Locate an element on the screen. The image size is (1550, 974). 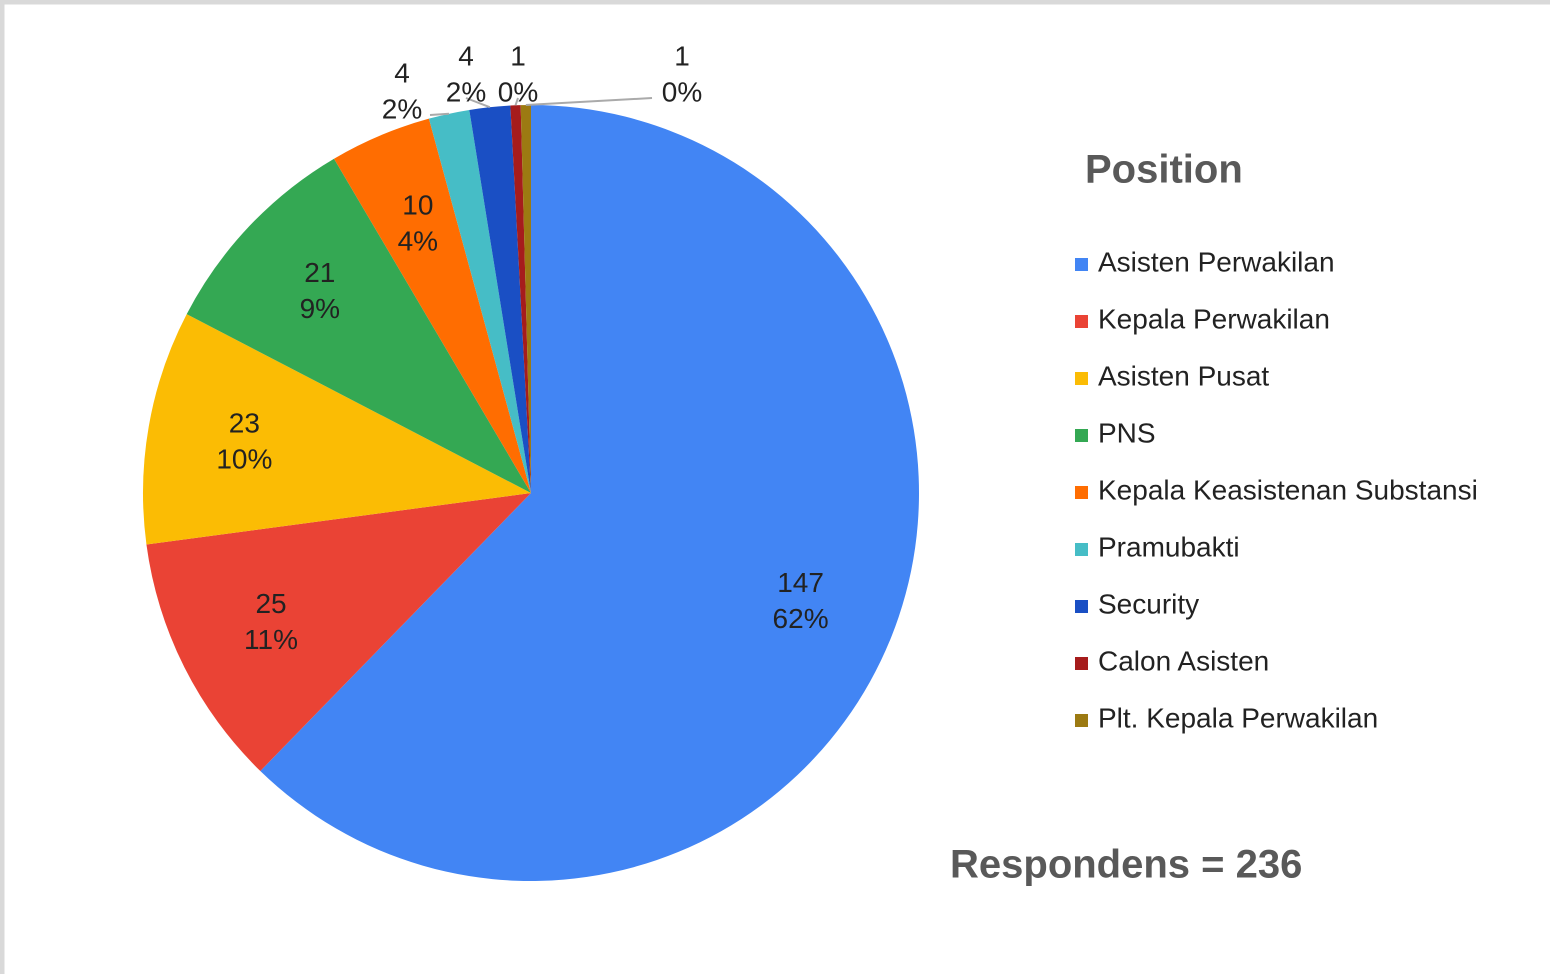
legend-label: Calon Asisten is located at coordinates (1183, 660).